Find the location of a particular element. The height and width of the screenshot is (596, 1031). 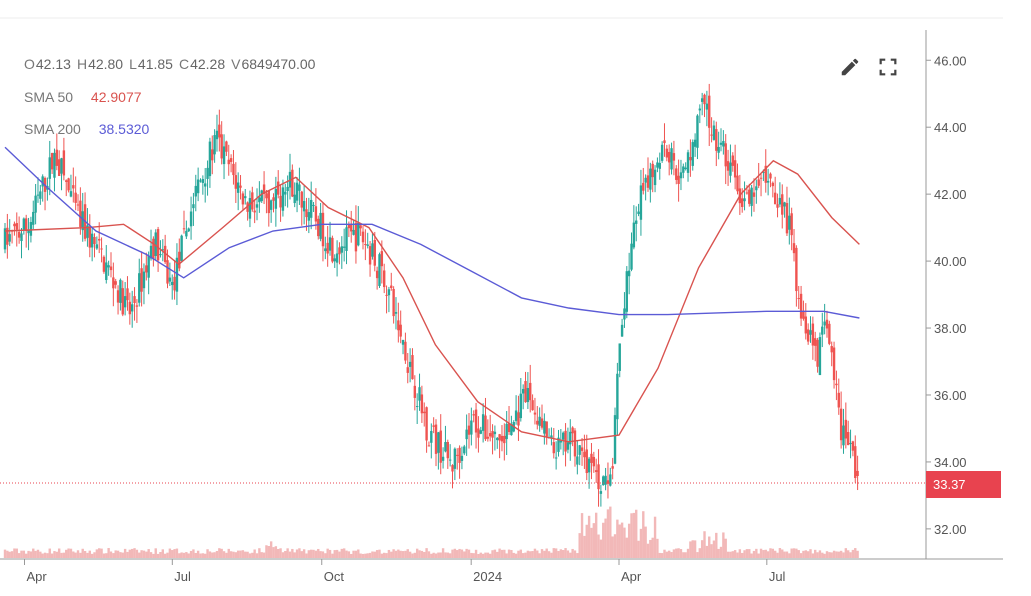

pencil-icon is located at coordinates (850, 67).